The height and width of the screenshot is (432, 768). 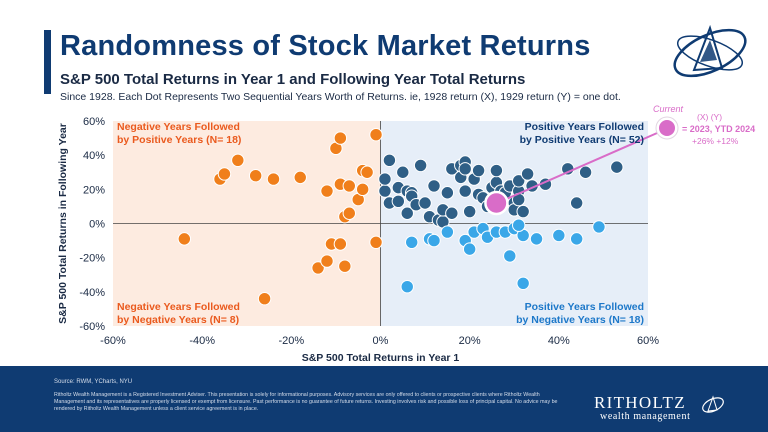 I want to click on brand-logo: RITHOLTZ wealth management, so click(x=642, y=408).